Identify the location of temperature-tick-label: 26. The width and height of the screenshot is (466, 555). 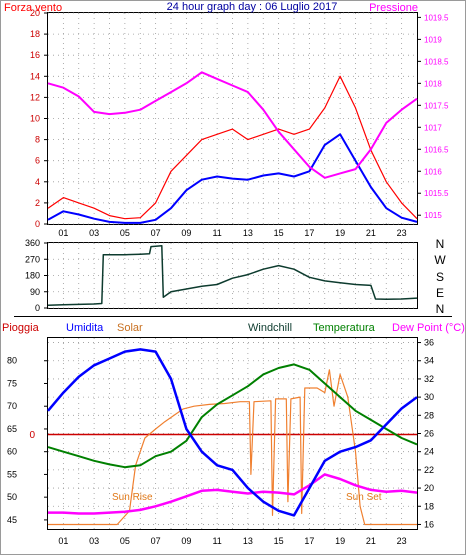
(429, 434).